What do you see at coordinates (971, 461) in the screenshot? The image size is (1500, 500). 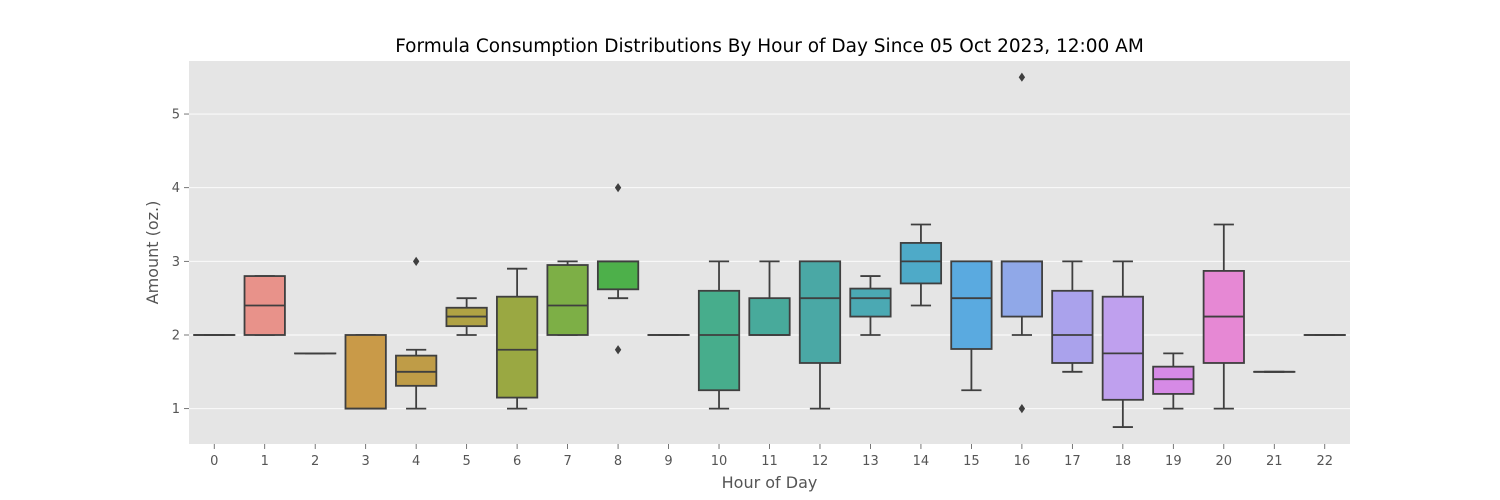 I see `x-tick-label: 15` at bounding box center [971, 461].